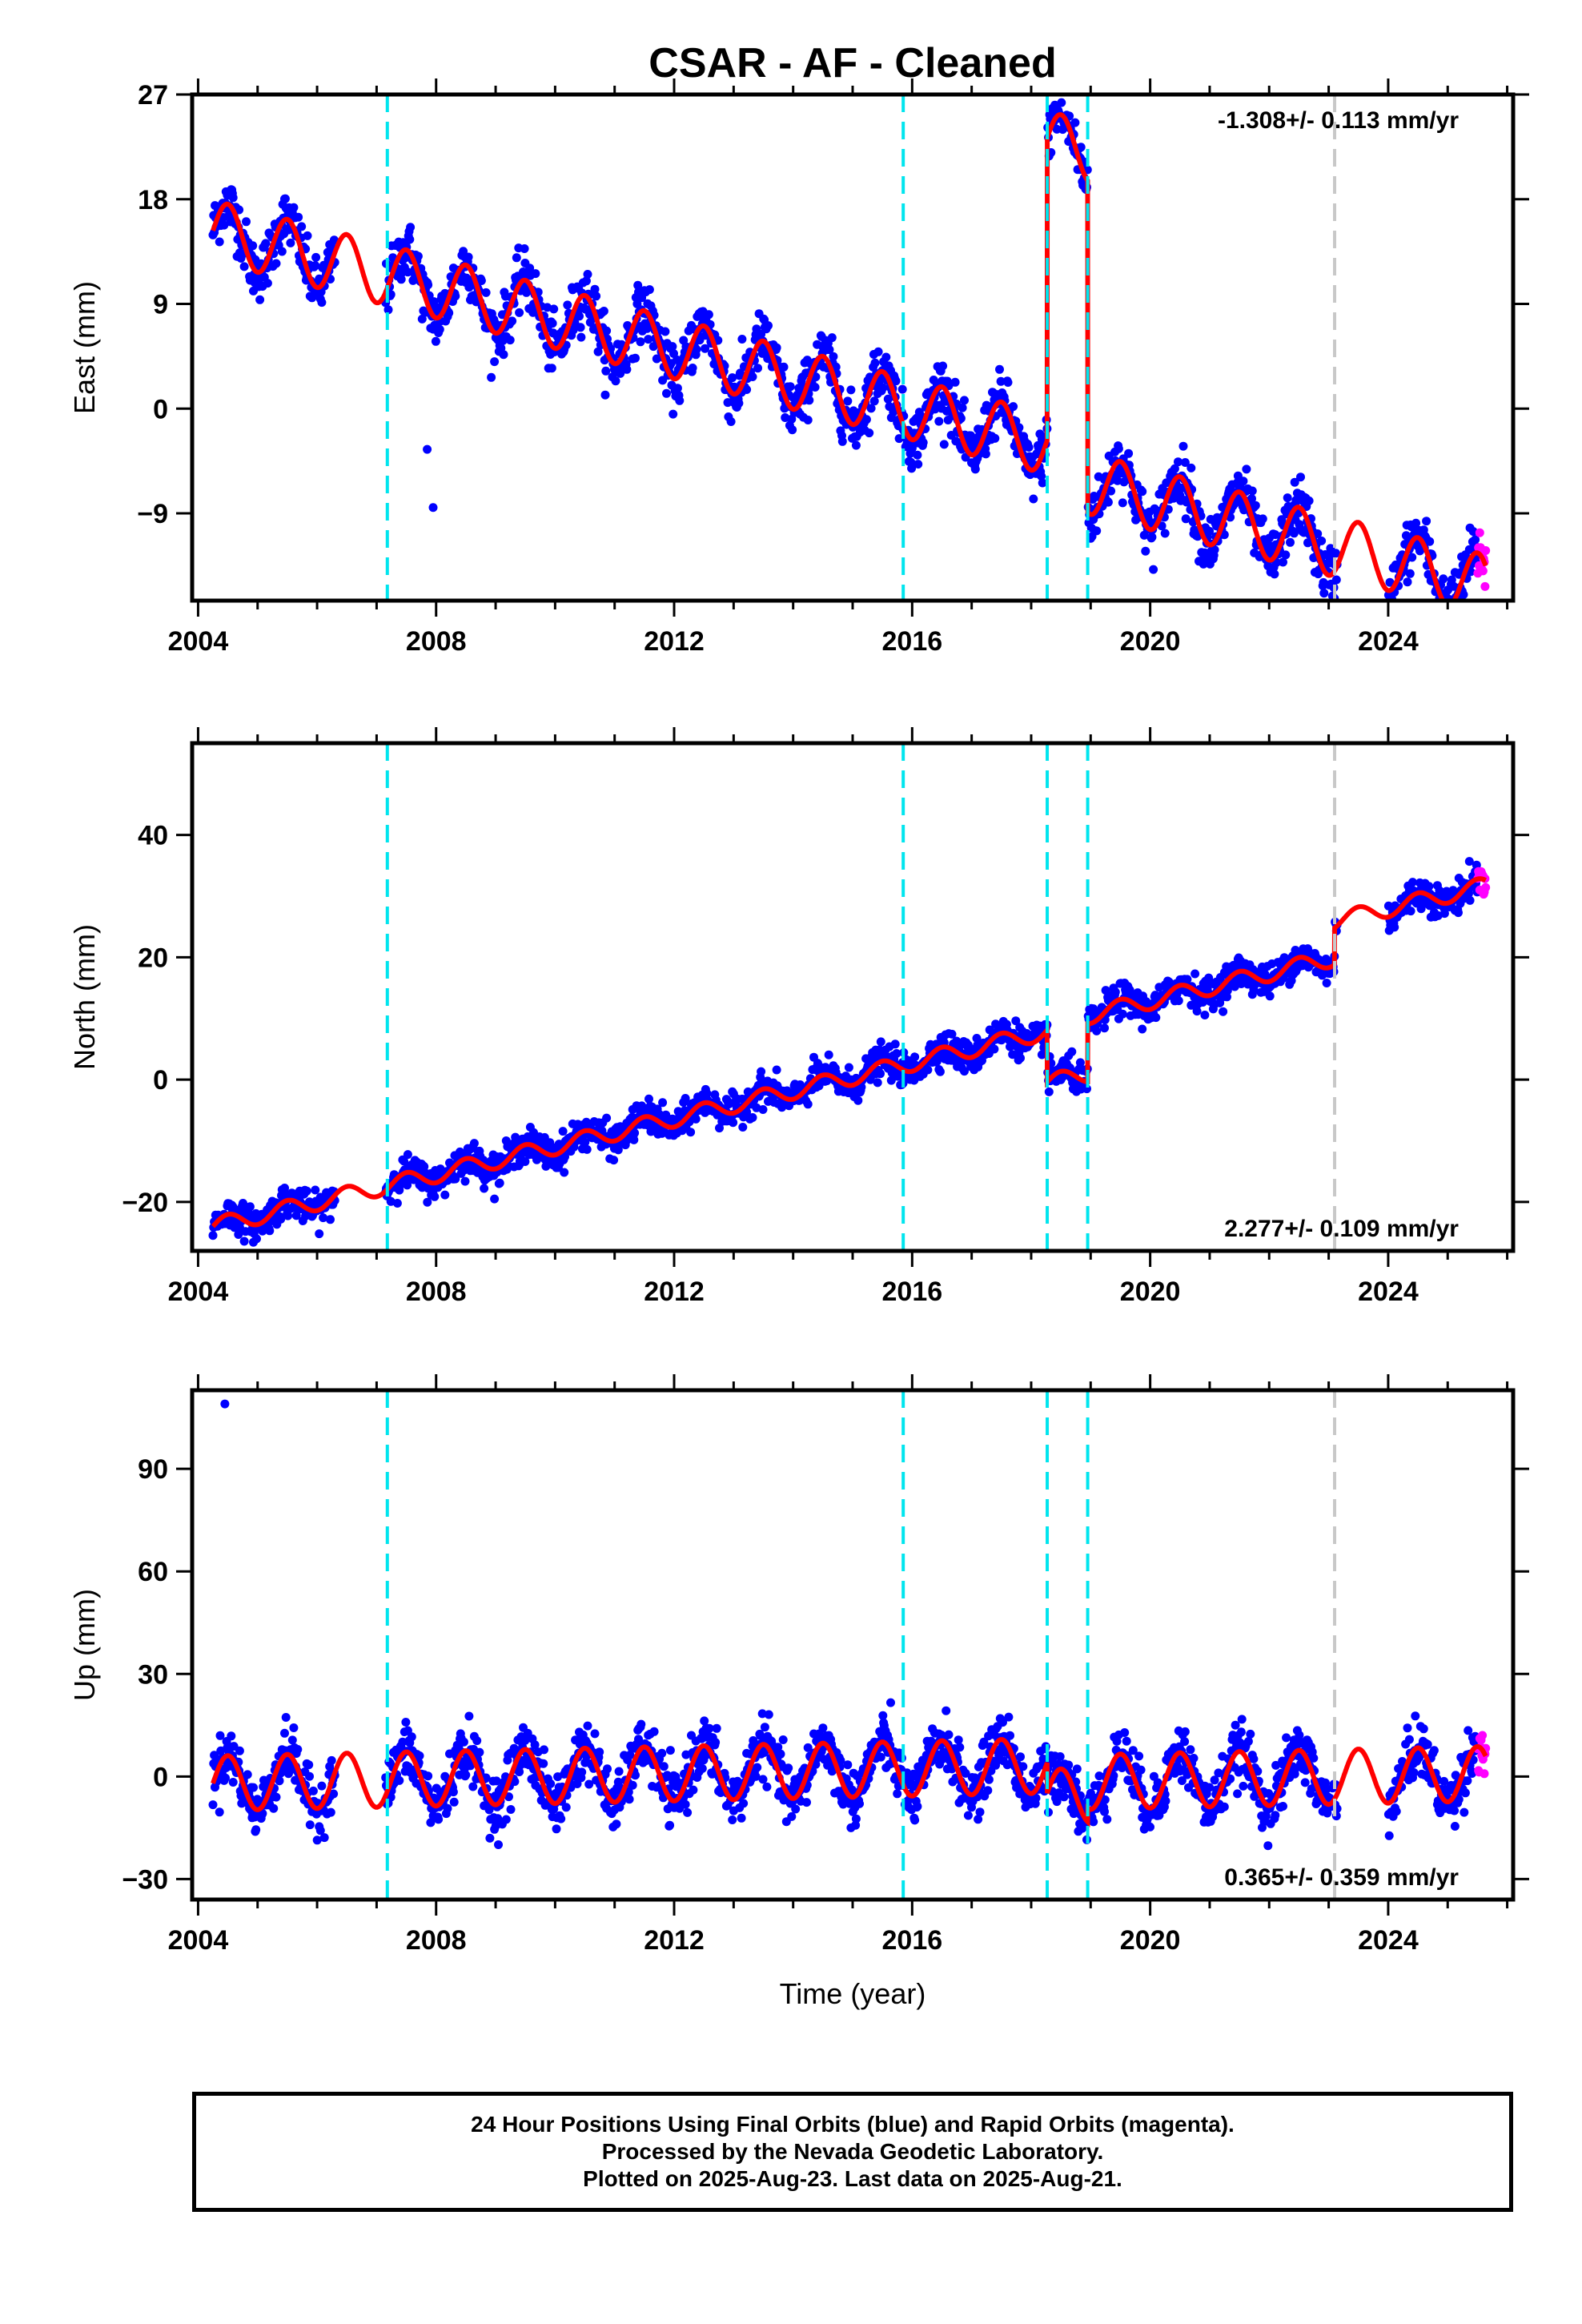 This screenshot has height=2324, width=1582. I want to click on outlier-point, so click(433, 508).